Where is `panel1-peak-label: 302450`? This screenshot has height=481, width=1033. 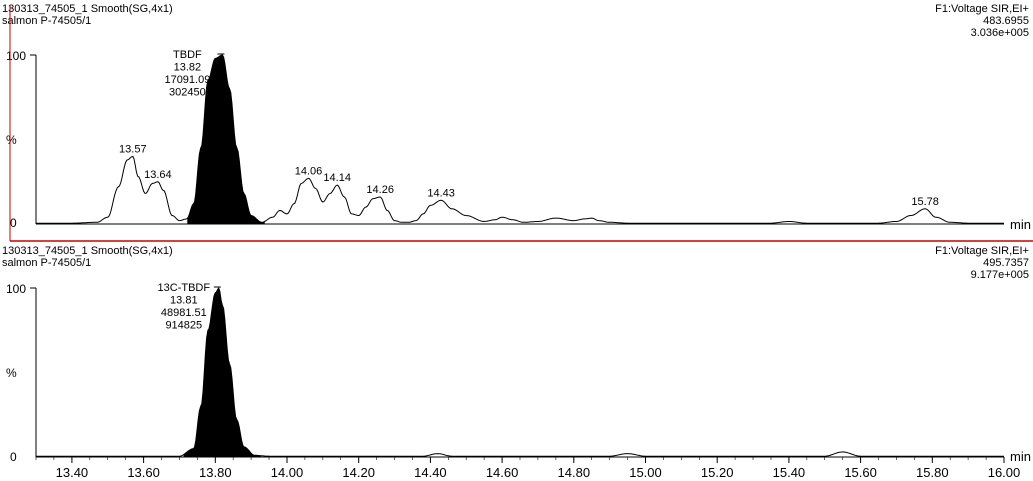
panel1-peak-label: 302450 is located at coordinates (187, 93).